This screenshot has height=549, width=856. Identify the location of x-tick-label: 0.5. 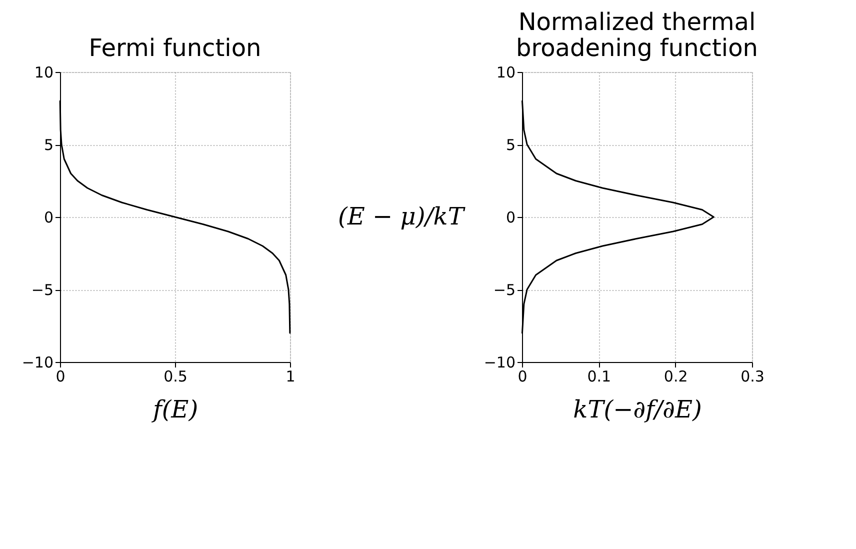
(176, 377).